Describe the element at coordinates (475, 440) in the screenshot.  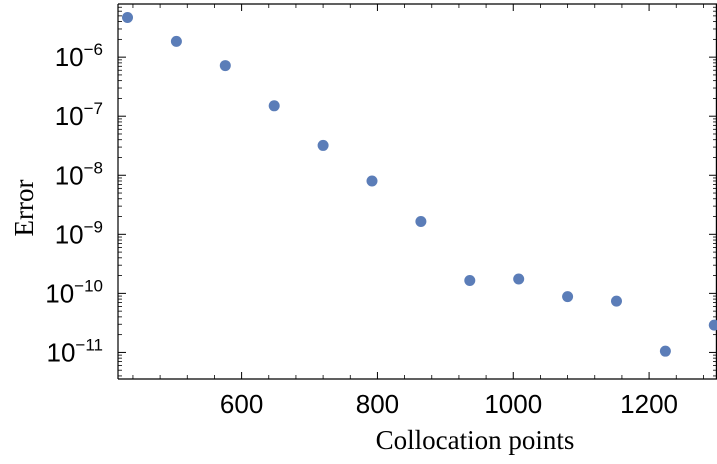
I see `x-axis-label: Collocation points` at that location.